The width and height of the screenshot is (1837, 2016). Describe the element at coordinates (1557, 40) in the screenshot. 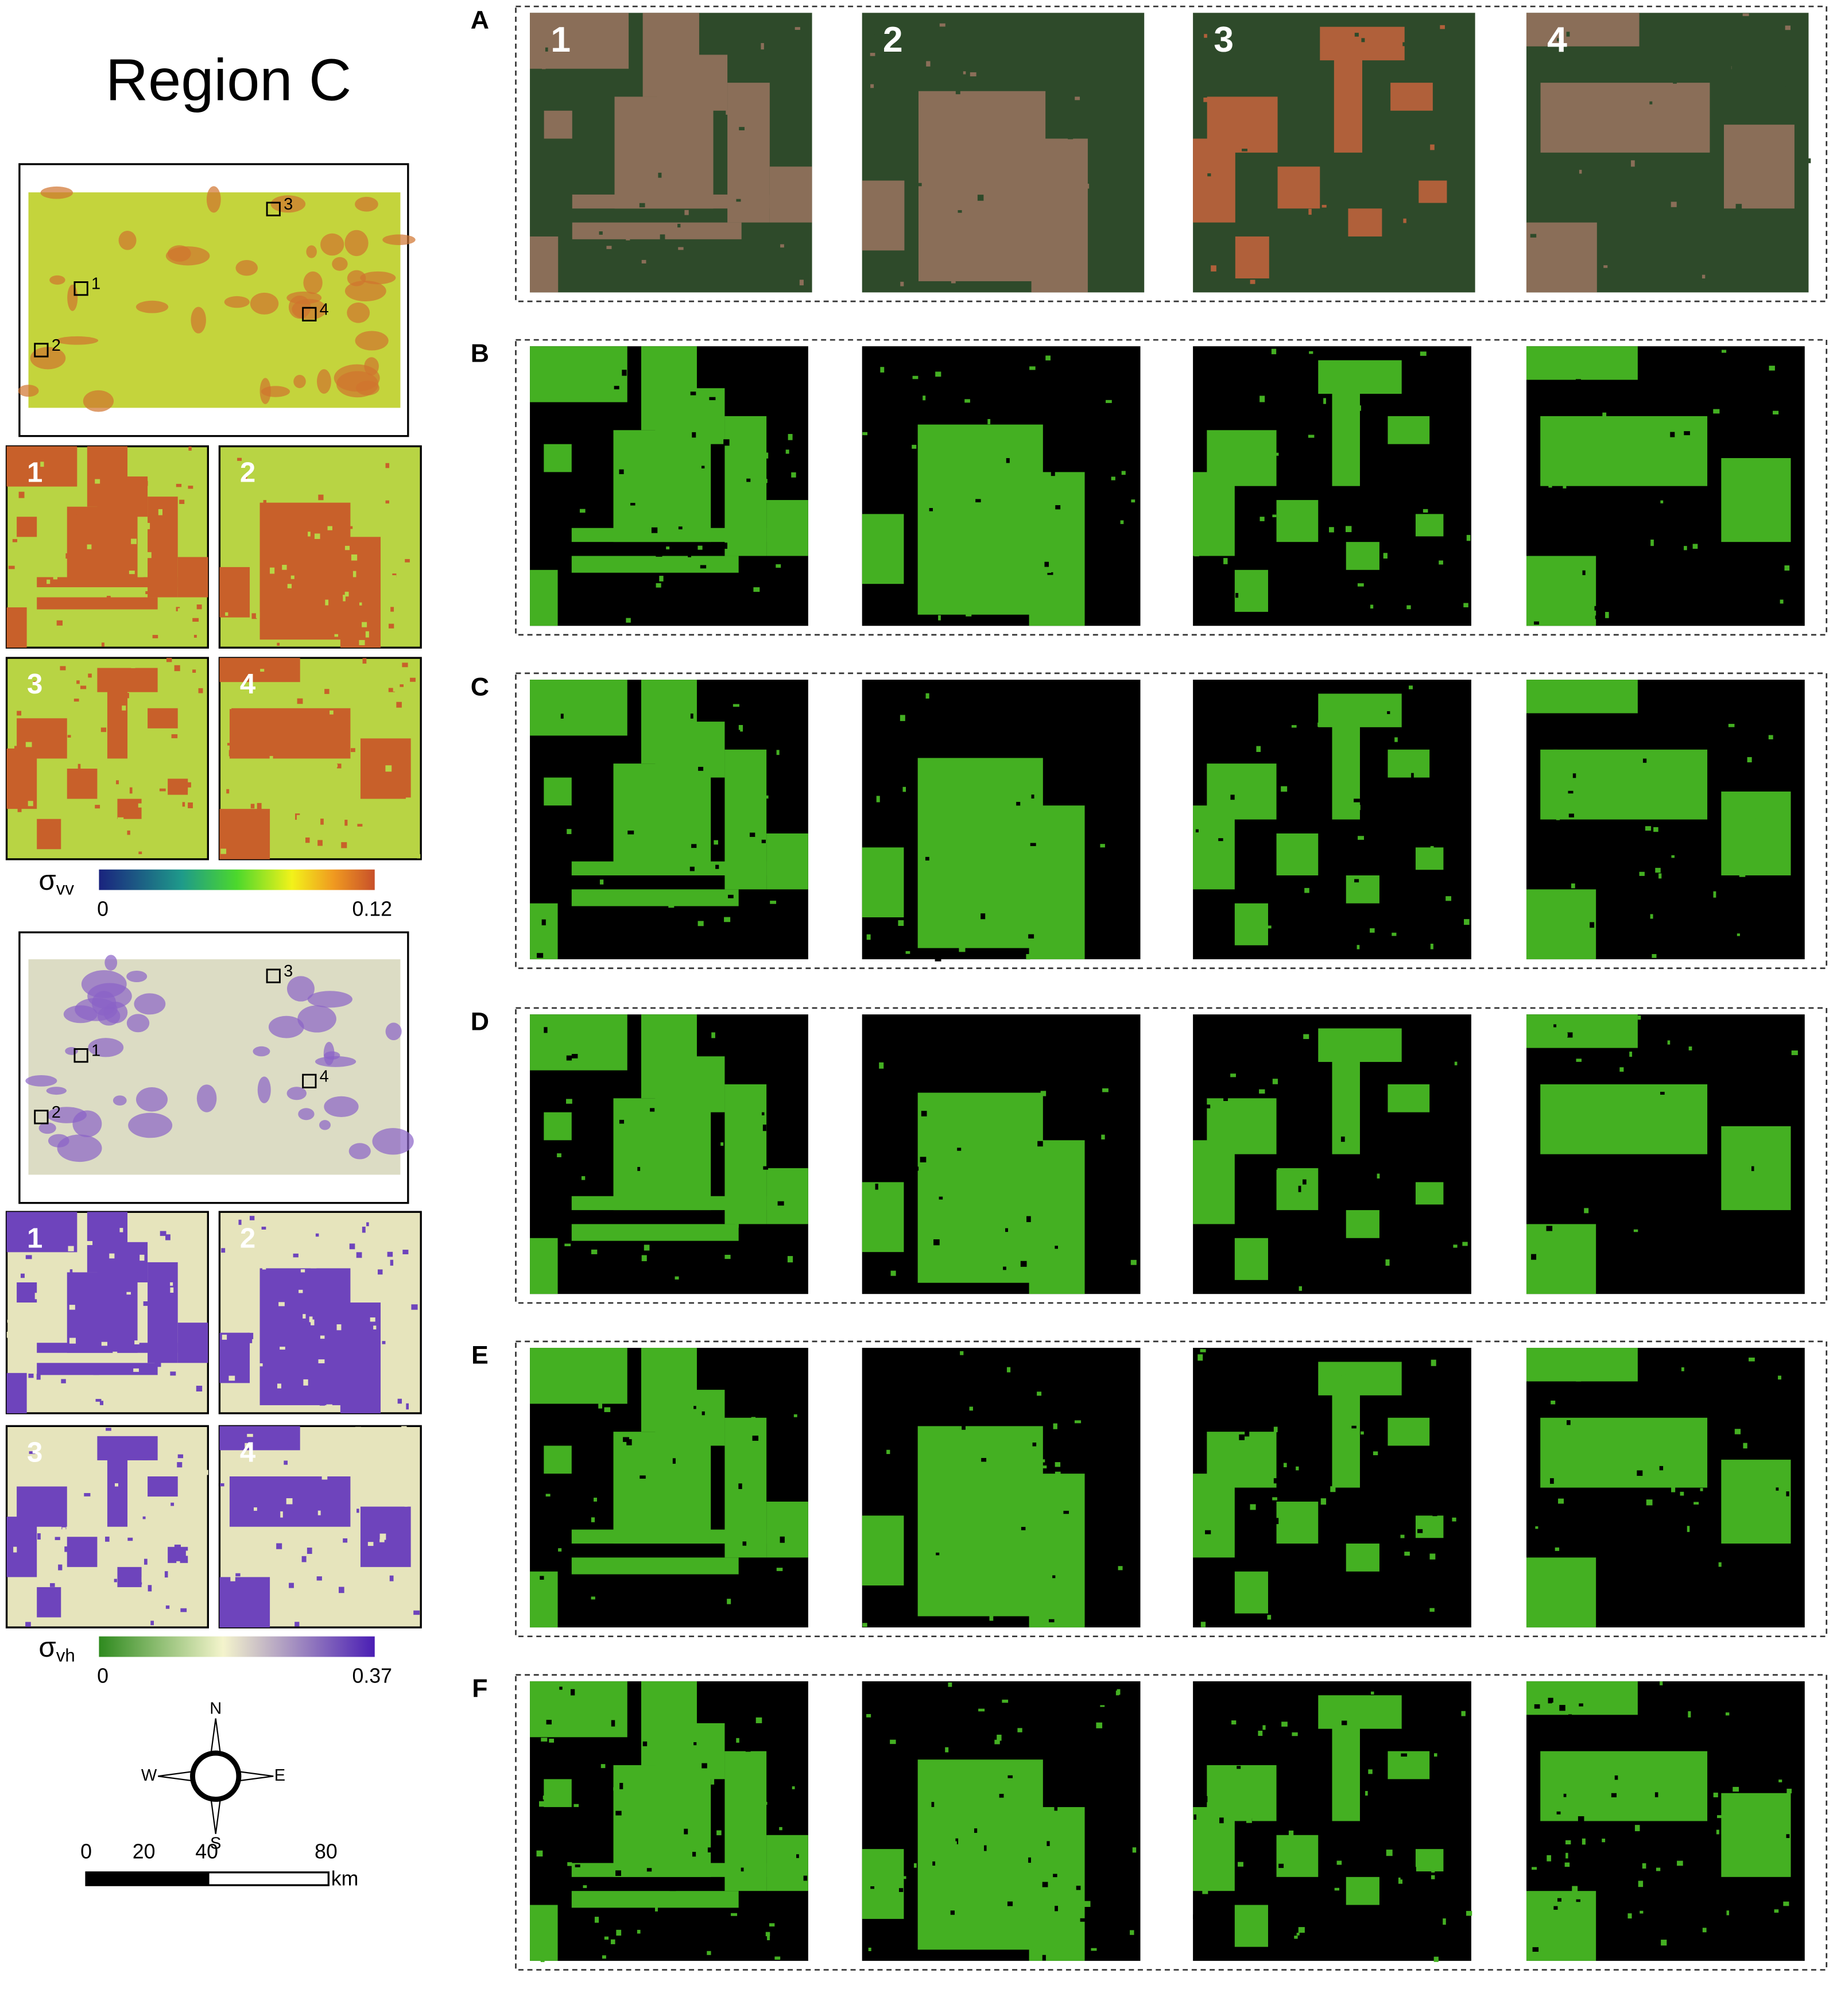

I see `tile-label: 4` at that location.